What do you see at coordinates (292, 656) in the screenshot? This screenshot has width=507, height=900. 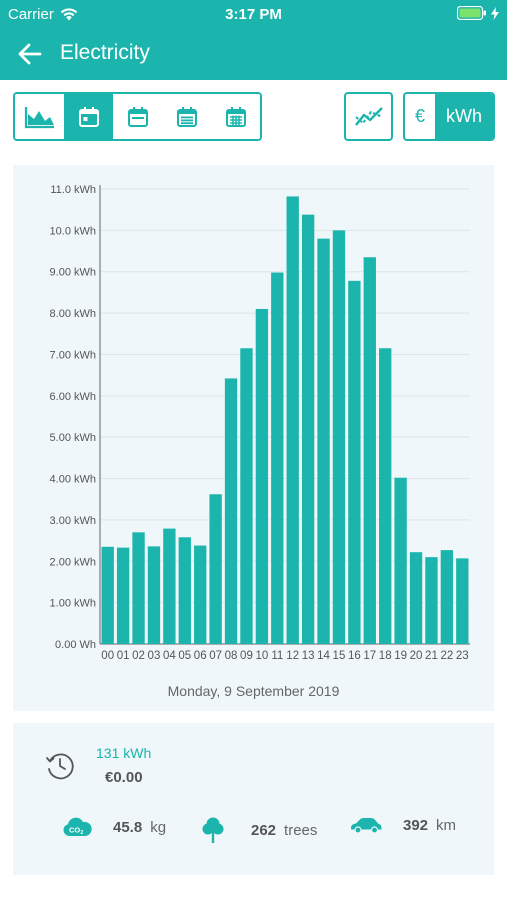 I see `x-tick-label: 12` at bounding box center [292, 656].